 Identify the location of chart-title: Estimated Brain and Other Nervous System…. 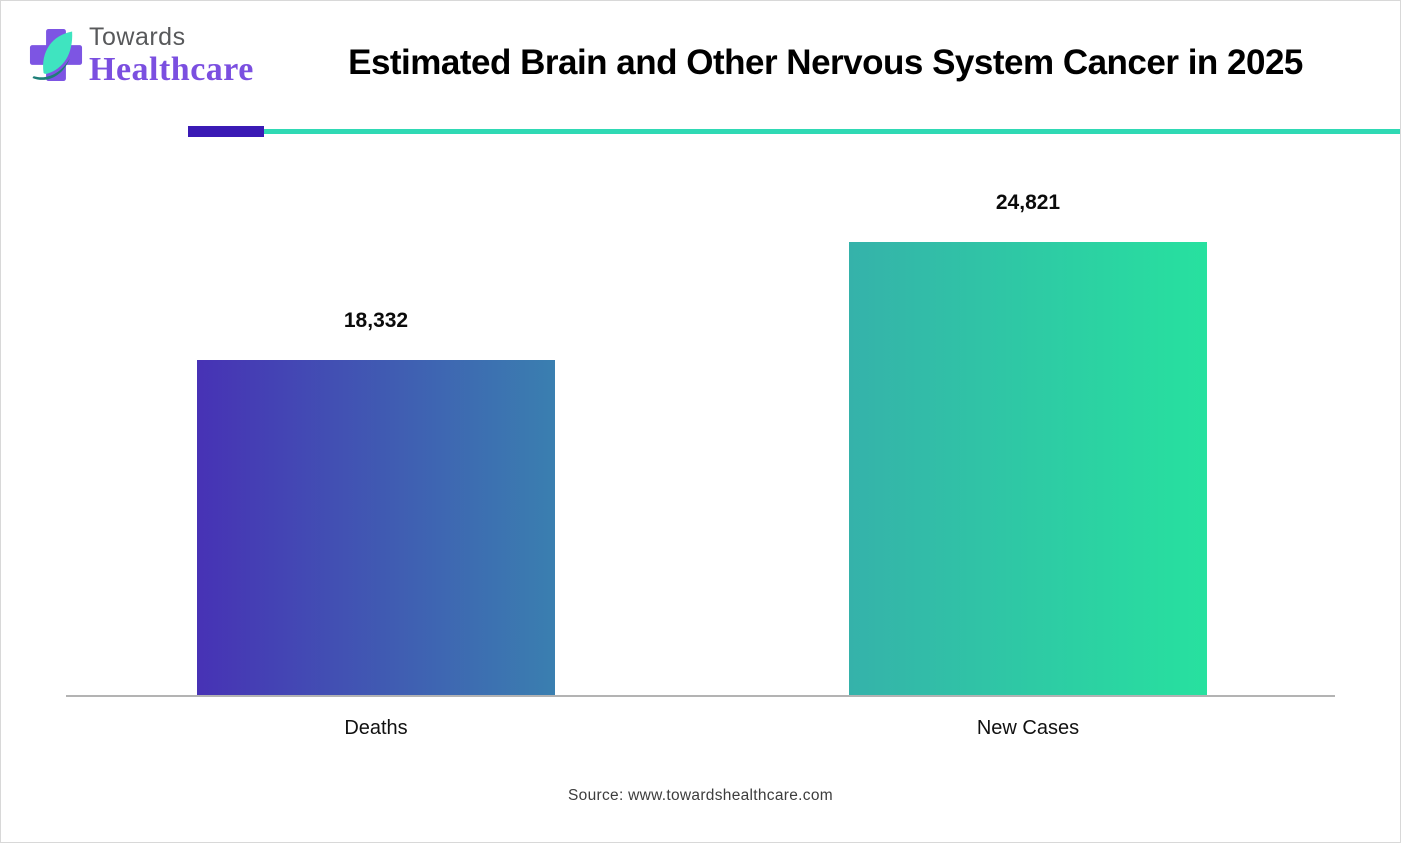
(825, 62).